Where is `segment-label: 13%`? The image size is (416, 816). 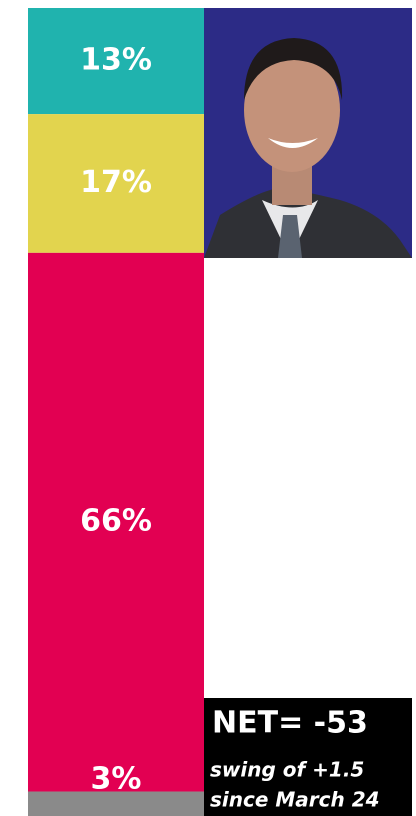
segment-label: 13% is located at coordinates (116, 60).